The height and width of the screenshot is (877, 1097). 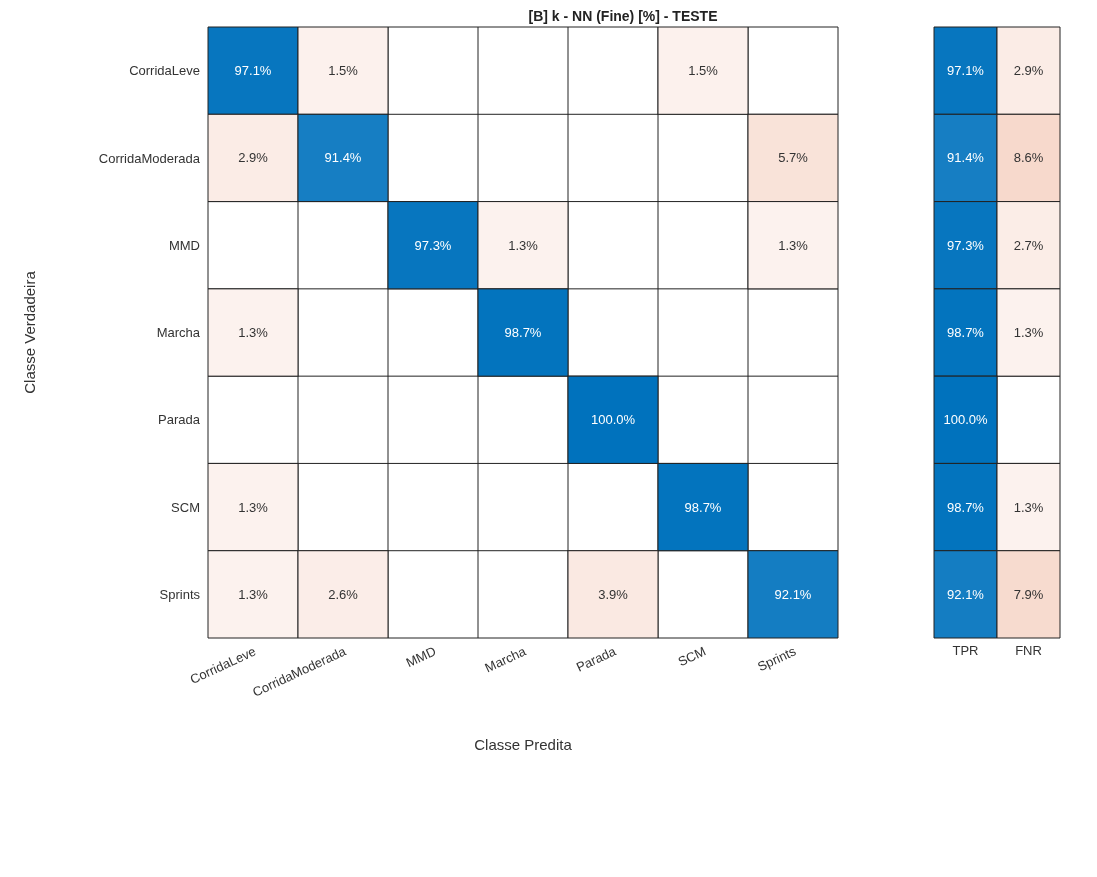 I want to click on y-tick-label: MMD, so click(x=184, y=245).